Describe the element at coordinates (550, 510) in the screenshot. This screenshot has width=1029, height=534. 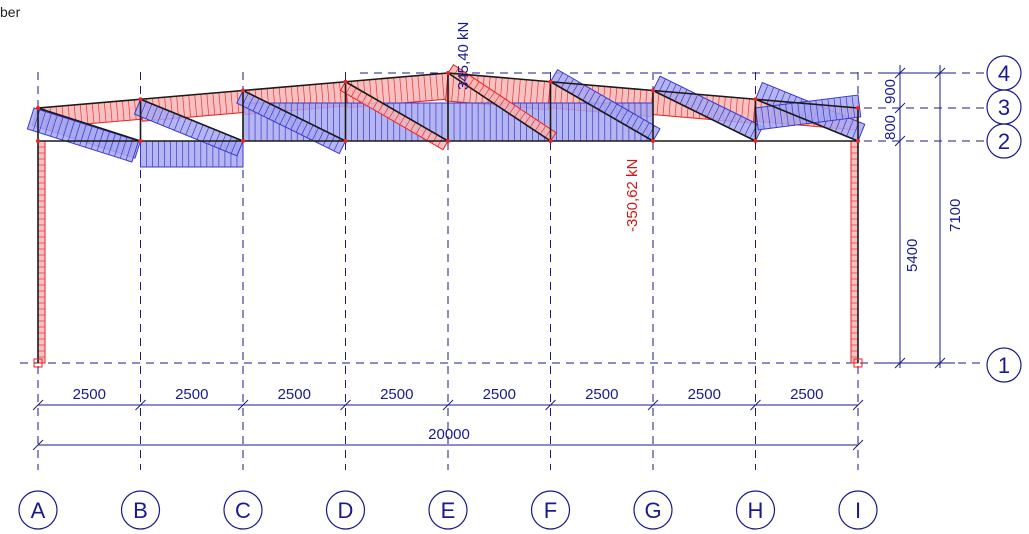
I see `axis-bubble-F` at that location.